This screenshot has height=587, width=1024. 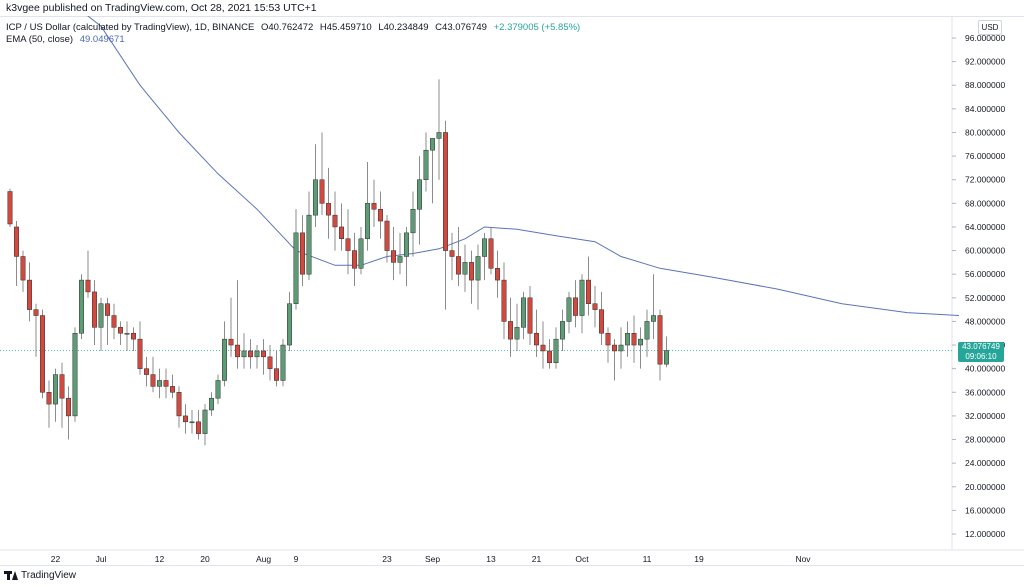 What do you see at coordinates (985, 440) in the screenshot?
I see `y-tick-label: 28.000000` at bounding box center [985, 440].